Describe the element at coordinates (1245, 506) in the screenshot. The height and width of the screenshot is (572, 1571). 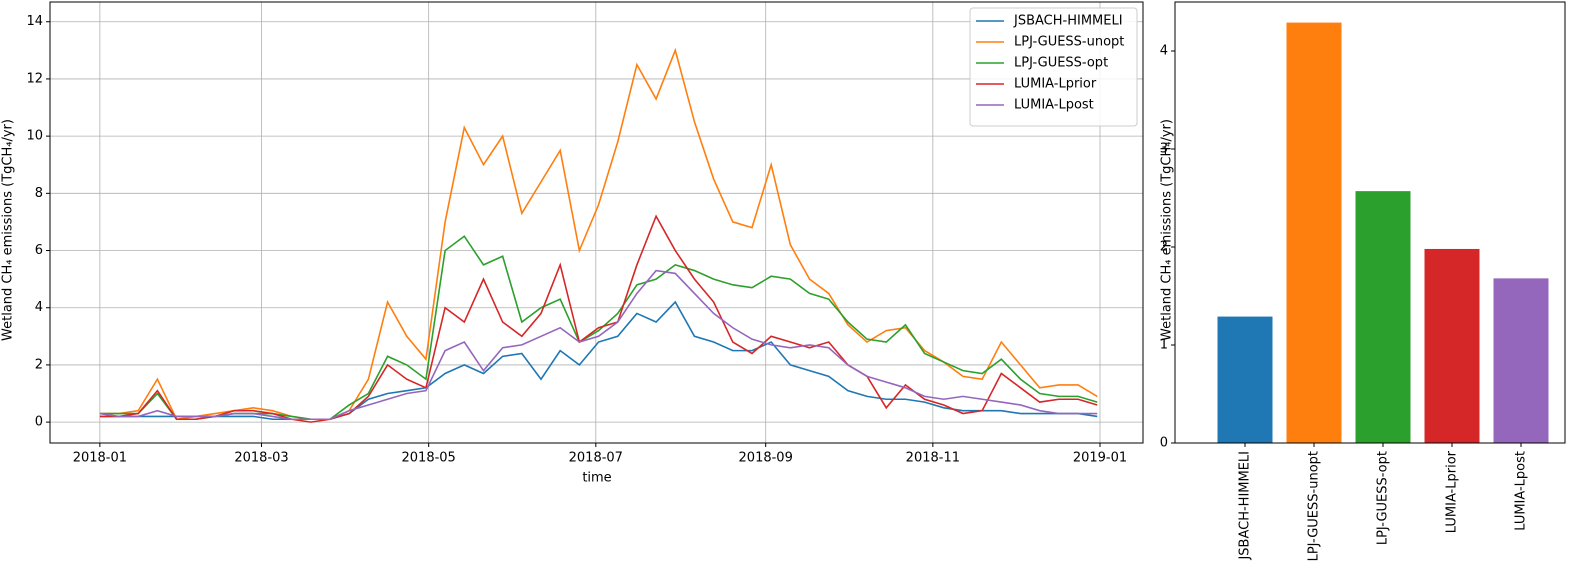
I see `x-tick-label: JSBACH-HIMMELI` at that location.